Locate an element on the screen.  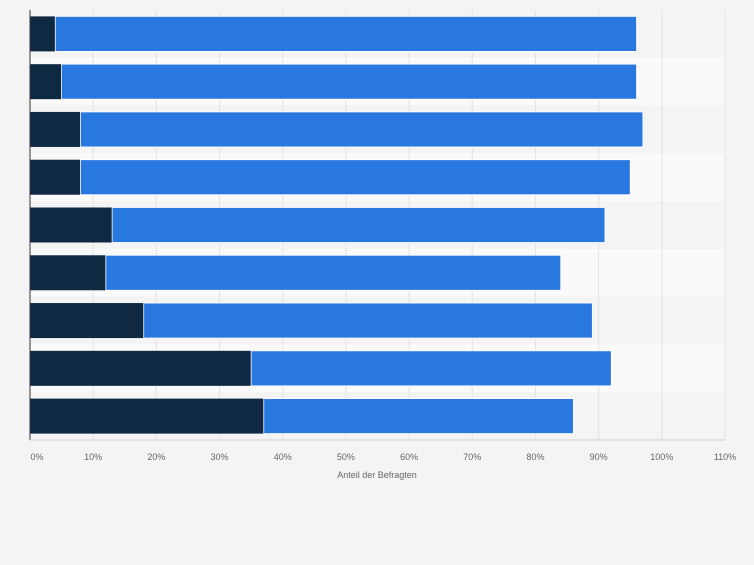
x-tick-label: 0% is located at coordinates (36, 457).